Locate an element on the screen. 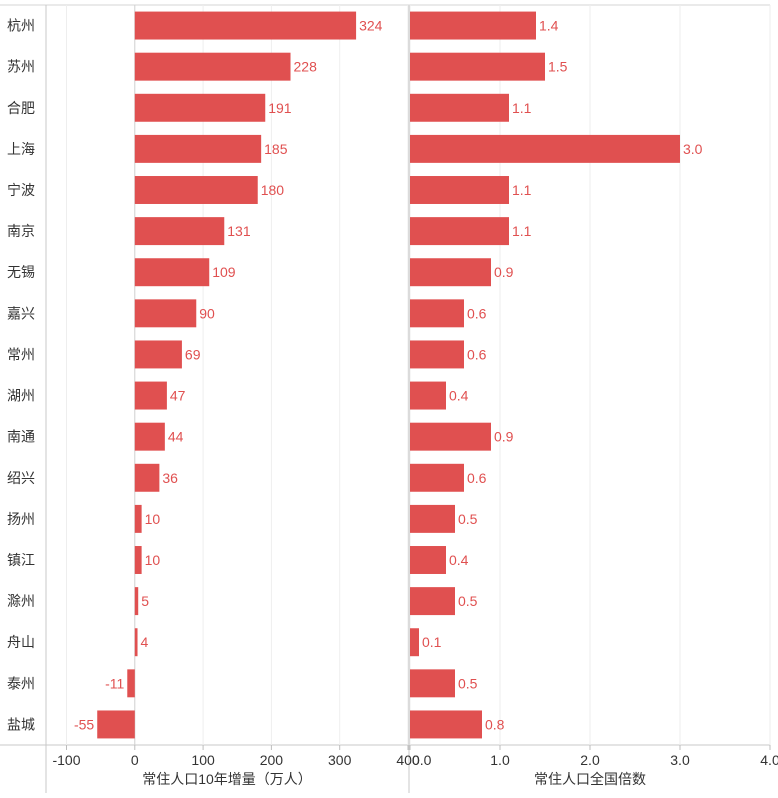 Image resolution: width=778 pixels, height=798 pixels. category-label: 合肥 is located at coordinates (21, 108).